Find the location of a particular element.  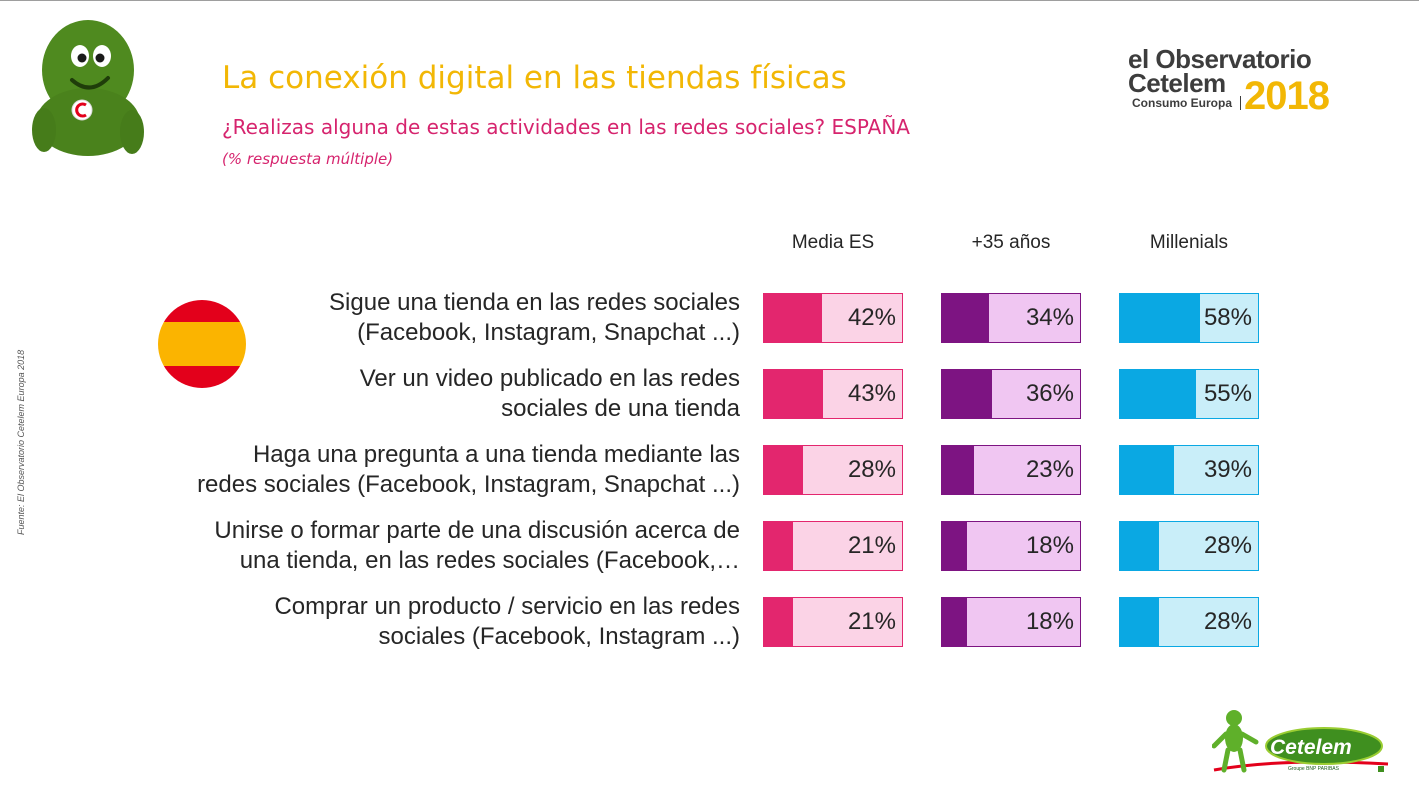

bar-value-label: 36% is located at coordinates (1049, 393).